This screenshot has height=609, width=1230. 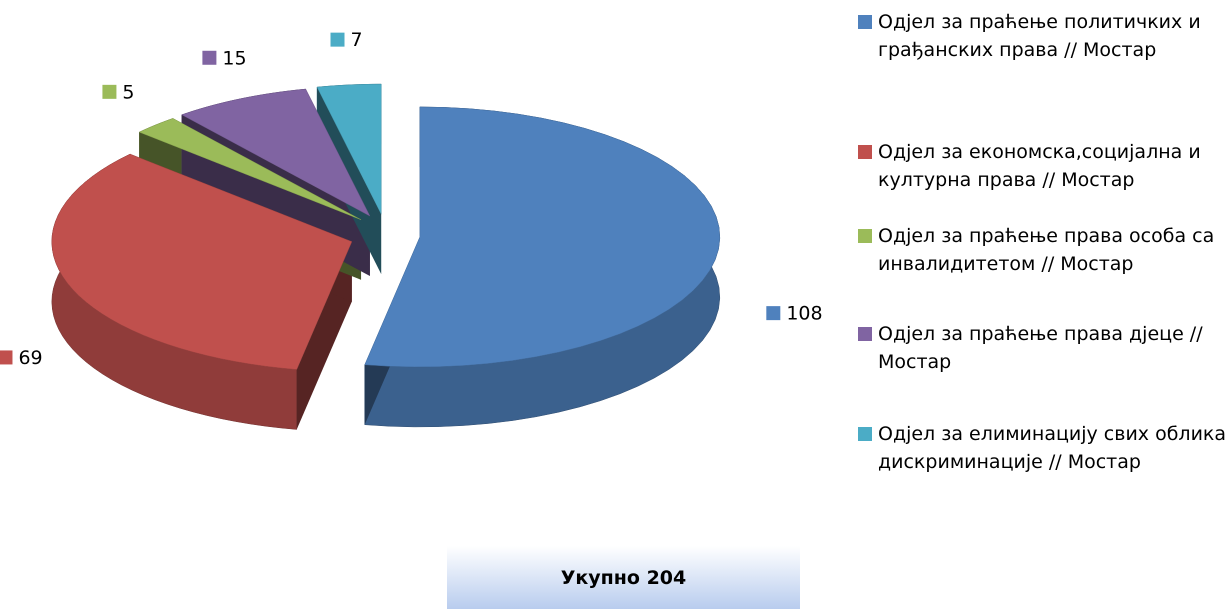 I want to click on legend-item: Одјел за праћење права дјеце // Мостар, so click(x=1043, y=348).